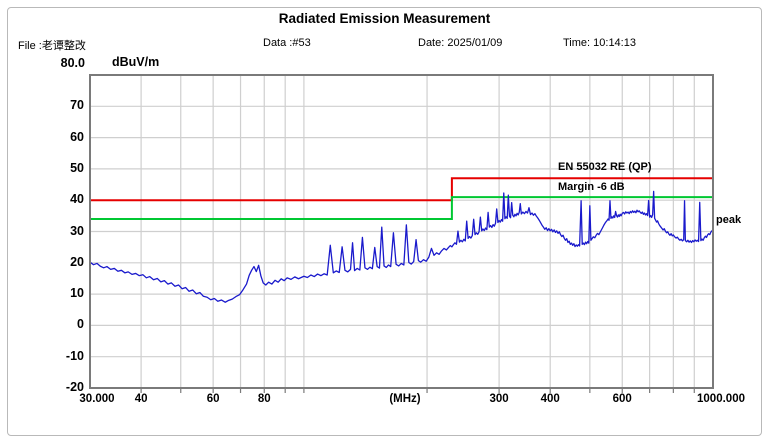 The height and width of the screenshot is (444, 769). What do you see at coordinates (136, 62) in the screenshot?
I see `y-axis-unit-label: dBuV/m` at bounding box center [136, 62].